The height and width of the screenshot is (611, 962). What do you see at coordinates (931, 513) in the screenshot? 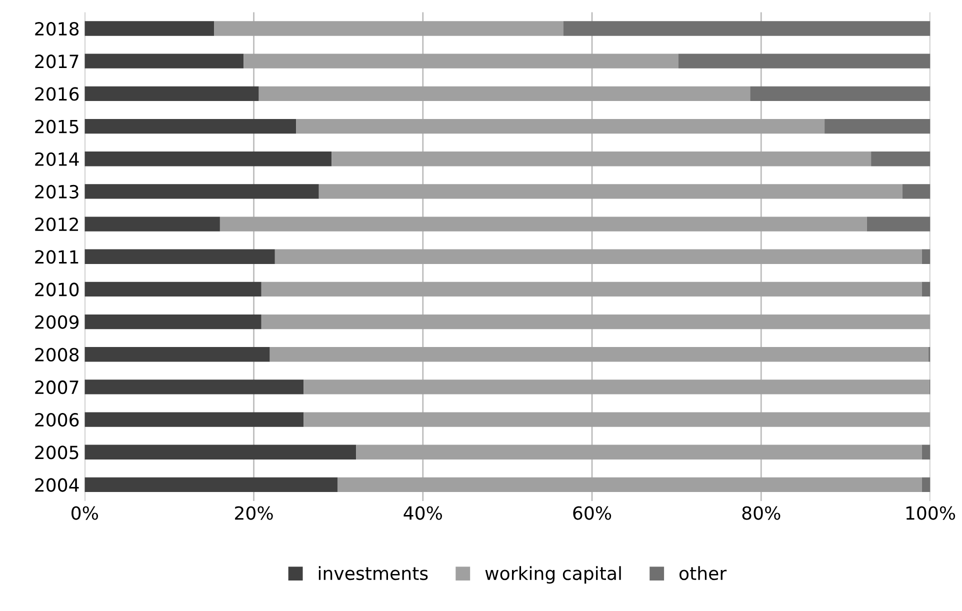
I see `x-tick-label: 100%` at bounding box center [931, 513].